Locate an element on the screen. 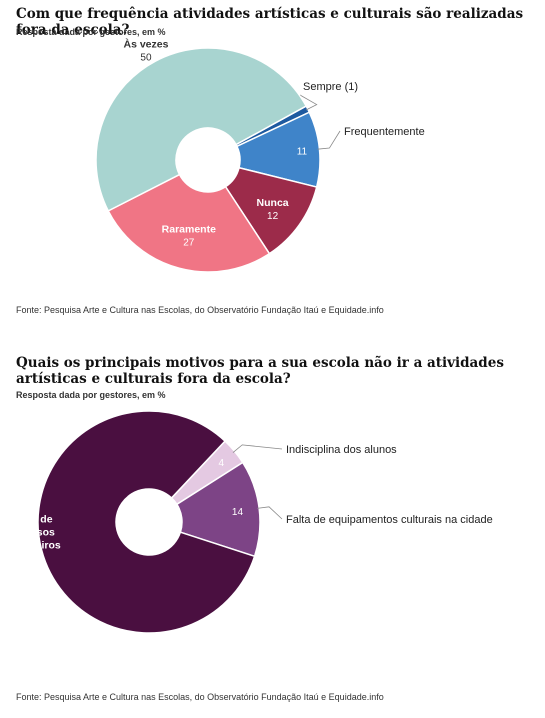  slice-value-falta-de-recursos-financeiros: 82 is located at coordinates (33, 559).